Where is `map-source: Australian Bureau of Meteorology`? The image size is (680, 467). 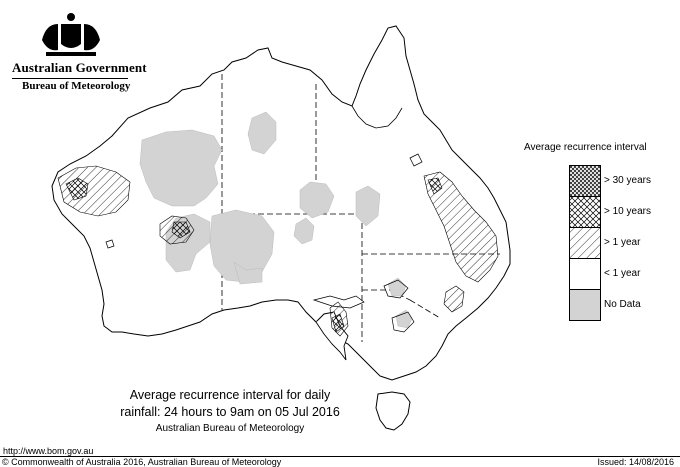 map-source: Australian Bureau of Meteorology is located at coordinates (230, 428).